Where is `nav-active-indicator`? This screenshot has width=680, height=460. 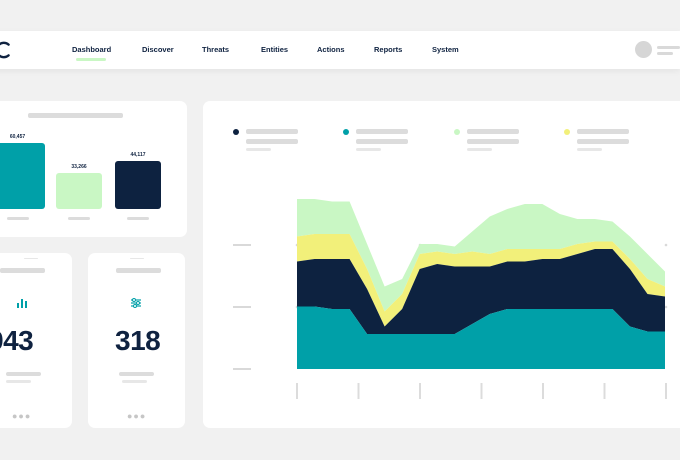
nav-active-indicator is located at coordinates (91, 59).